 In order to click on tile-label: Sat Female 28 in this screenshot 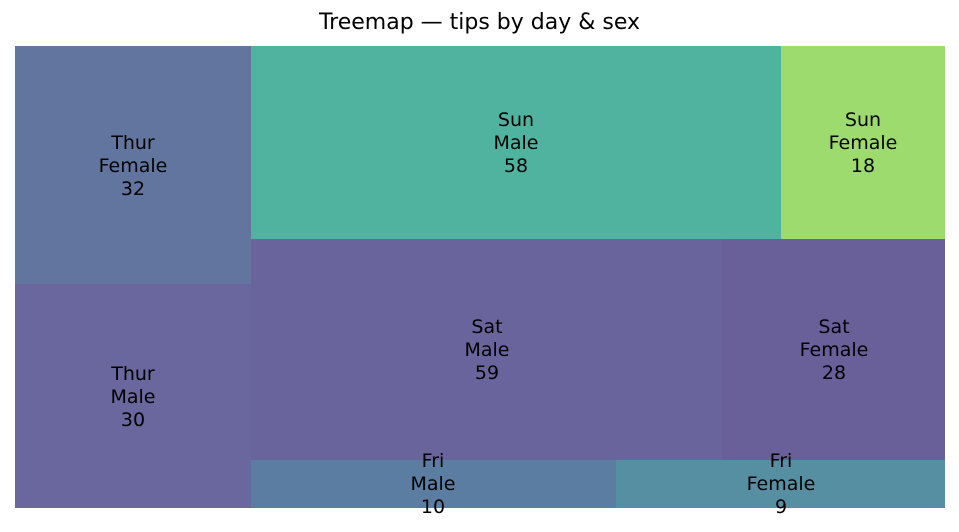, I will do `click(834, 350)`.